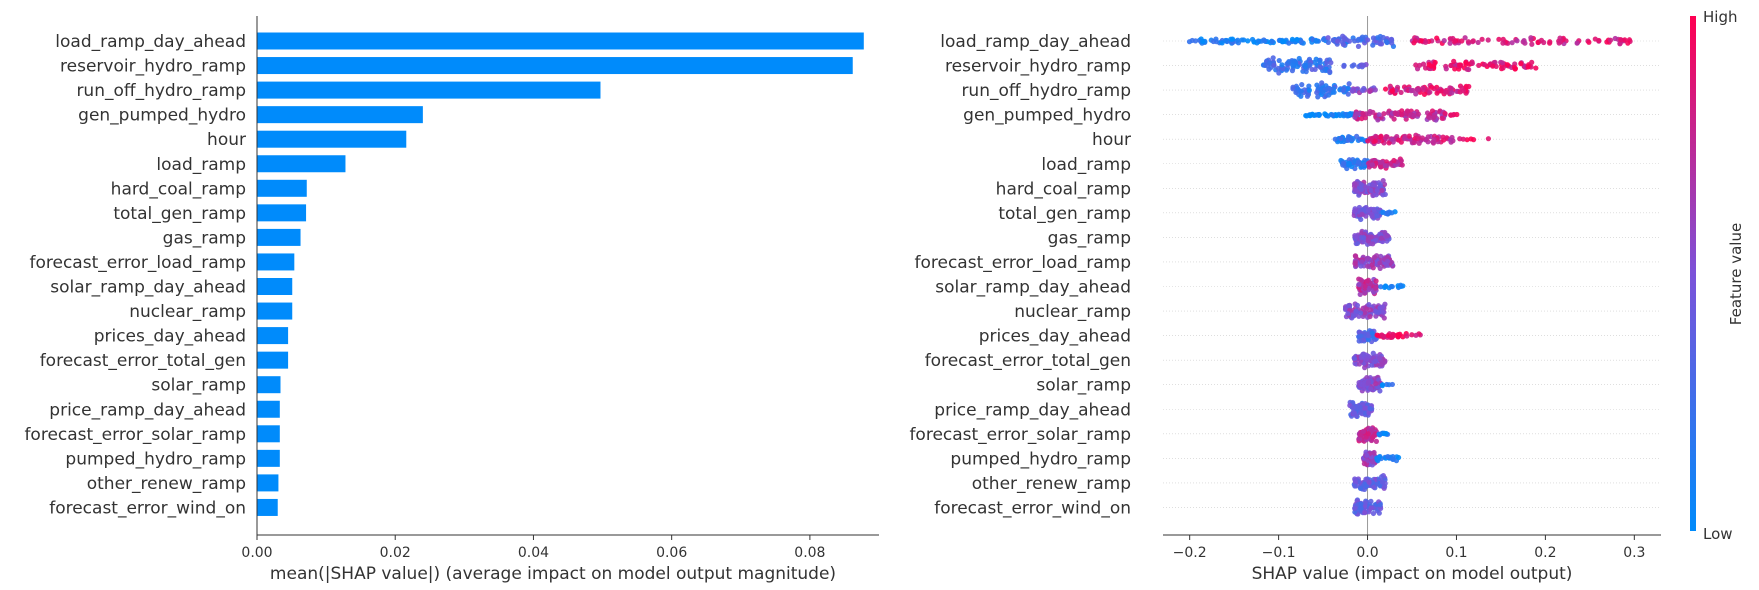 Image resolution: width=1759 pixels, height=590 pixels. I want to click on bar-feature-label: reservoir_hydro_ramp, so click(153, 67).